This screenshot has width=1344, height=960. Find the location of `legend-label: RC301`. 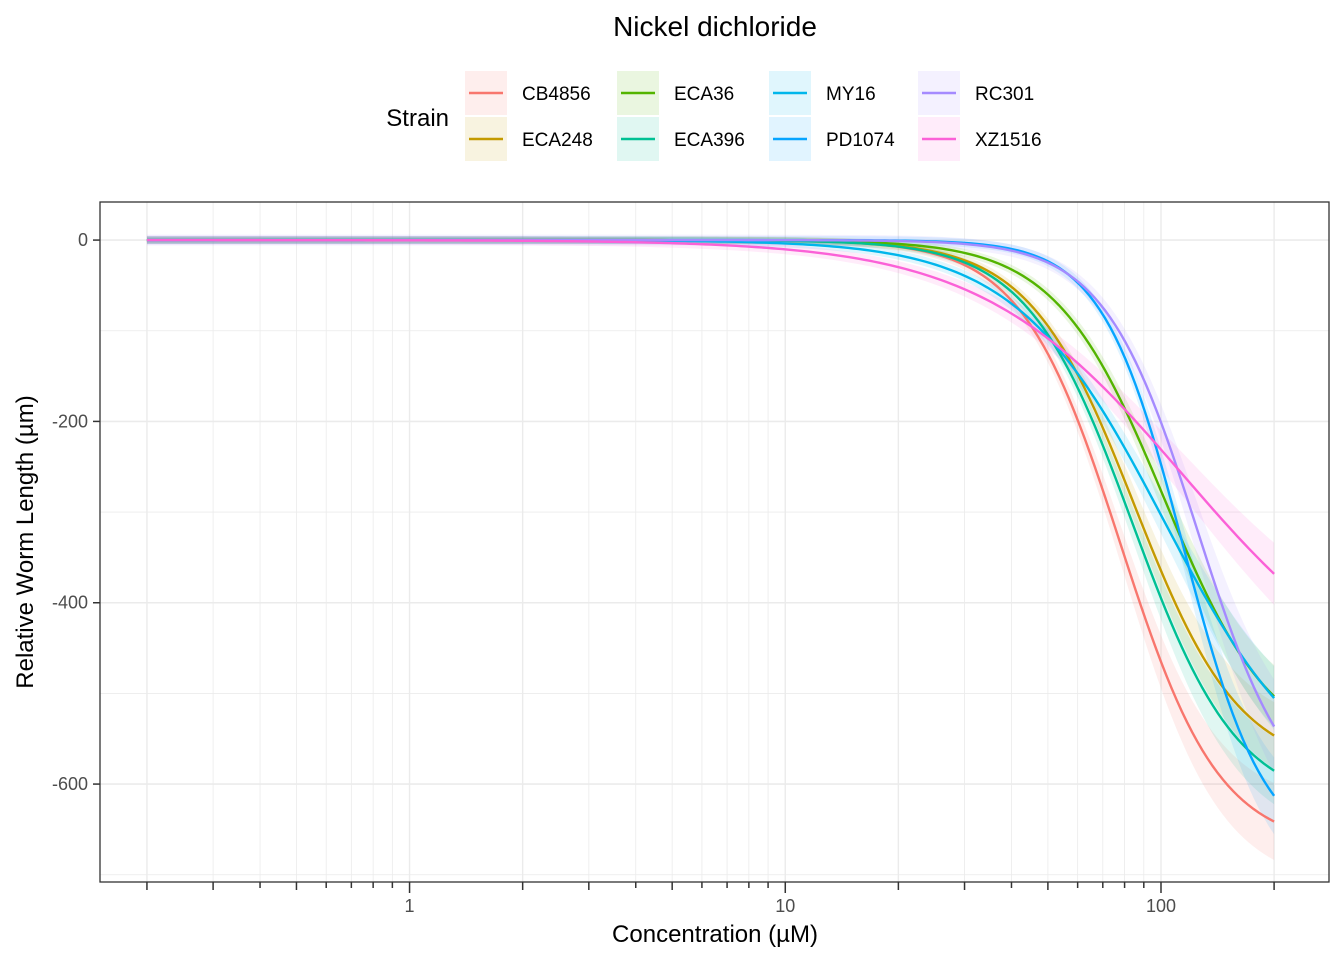

legend-label: RC301 is located at coordinates (1004, 94).